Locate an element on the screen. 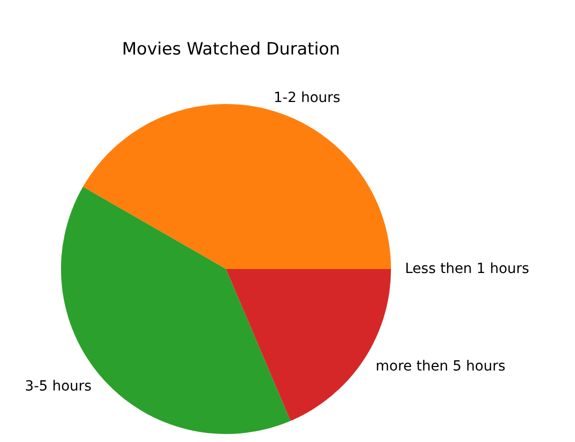 The width and height of the screenshot is (575, 442). category-label: Less then 1 hours is located at coordinates (467, 269).